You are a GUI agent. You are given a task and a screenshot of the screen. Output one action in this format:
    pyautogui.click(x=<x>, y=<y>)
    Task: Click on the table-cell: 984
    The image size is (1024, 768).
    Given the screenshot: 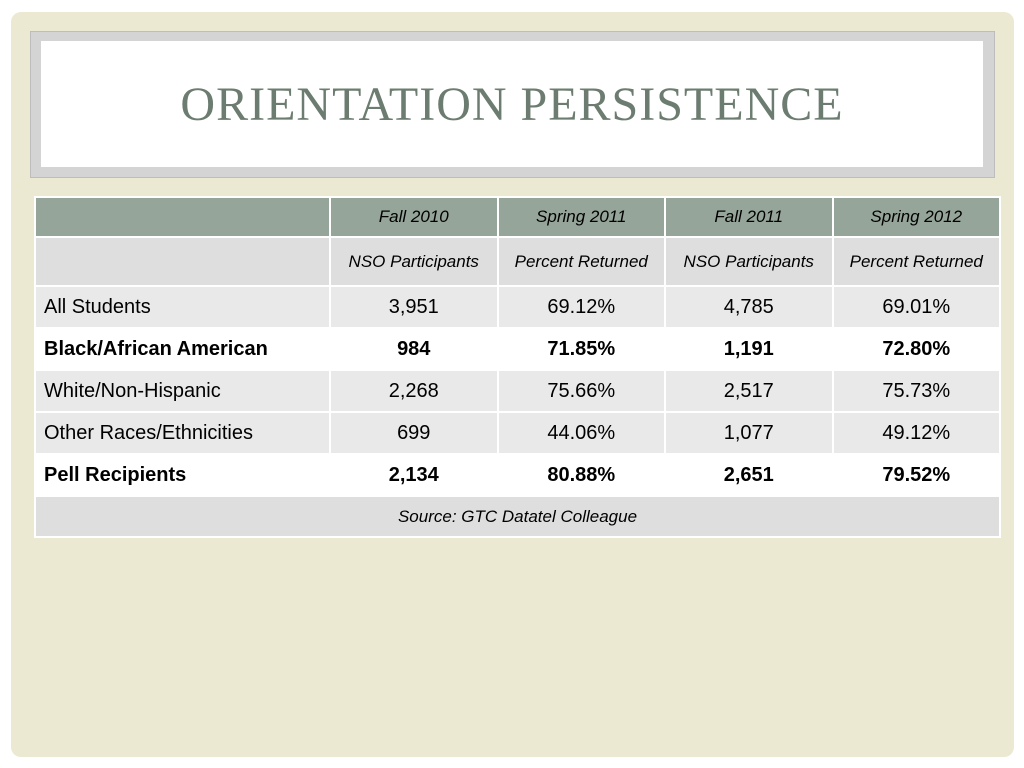 What is the action you would take?
    pyautogui.click(x=414, y=349)
    